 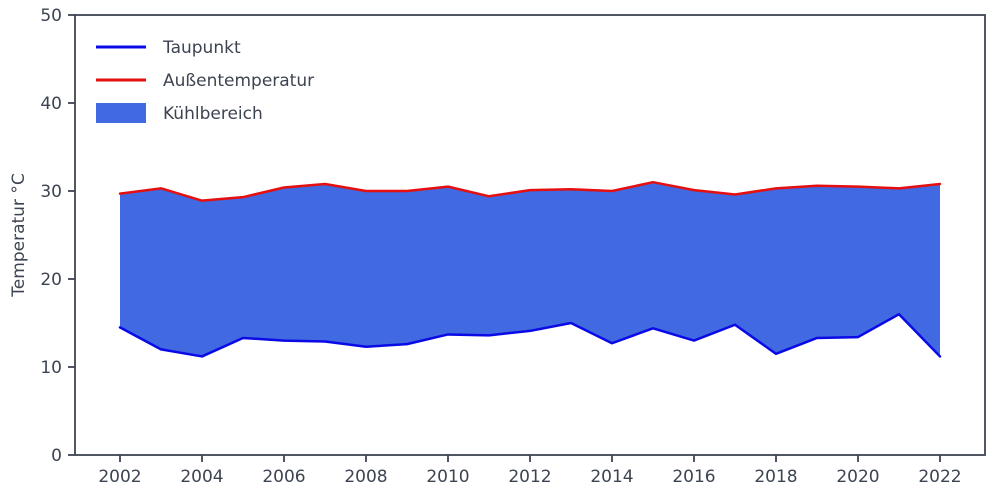 What do you see at coordinates (51, 104) in the screenshot?
I see `y-tick-label: 40` at bounding box center [51, 104].